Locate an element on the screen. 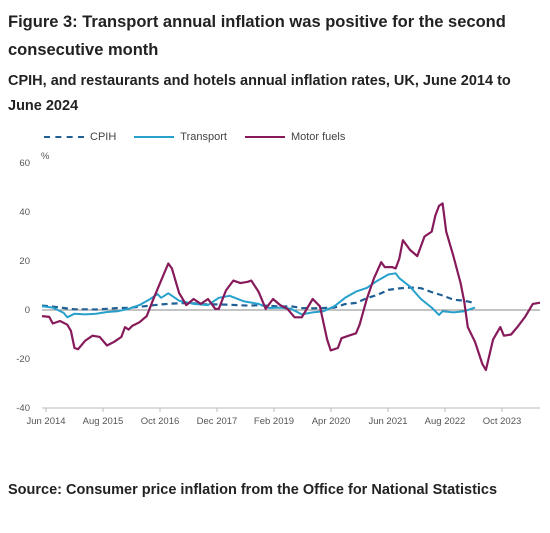 The height and width of the screenshot is (533, 550). y-axis: -40 -20 0 20 40 60 is located at coordinates (23, 286).